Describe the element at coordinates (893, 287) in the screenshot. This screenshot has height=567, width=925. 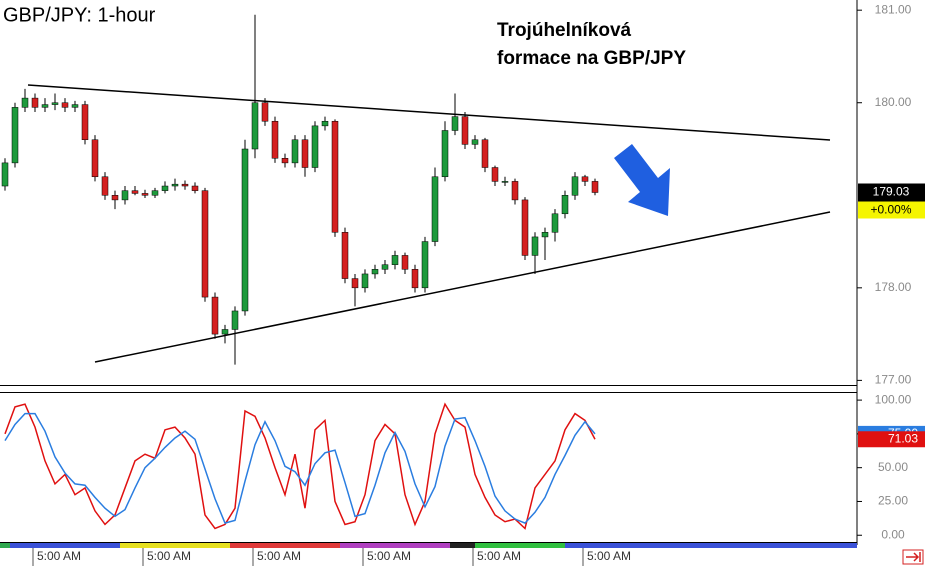
I see `y-tick-label: 178.00` at that location.